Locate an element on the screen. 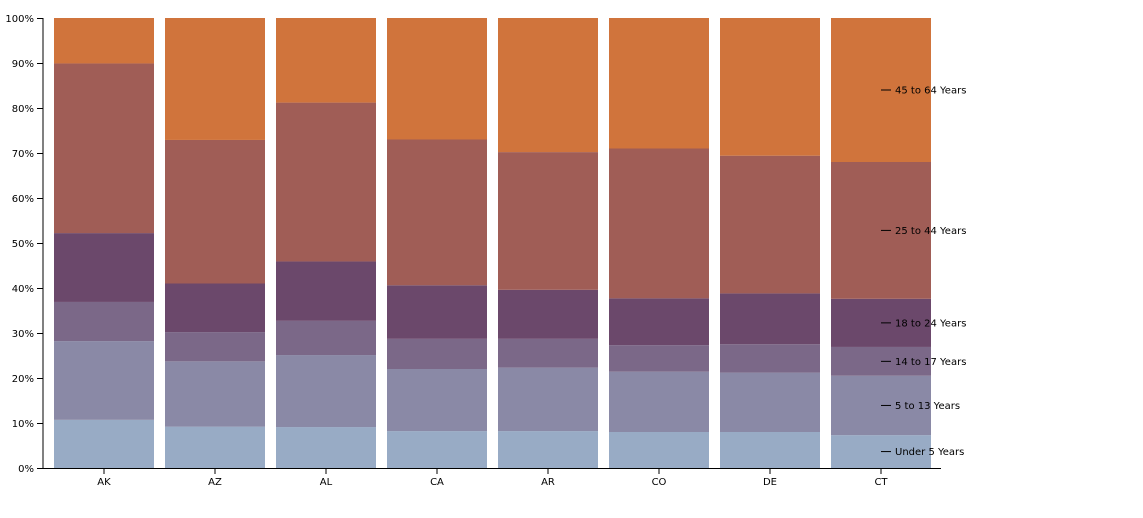 The width and height of the screenshot is (1143, 518). legend-item: 18 to 24 Years is located at coordinates (923, 323).